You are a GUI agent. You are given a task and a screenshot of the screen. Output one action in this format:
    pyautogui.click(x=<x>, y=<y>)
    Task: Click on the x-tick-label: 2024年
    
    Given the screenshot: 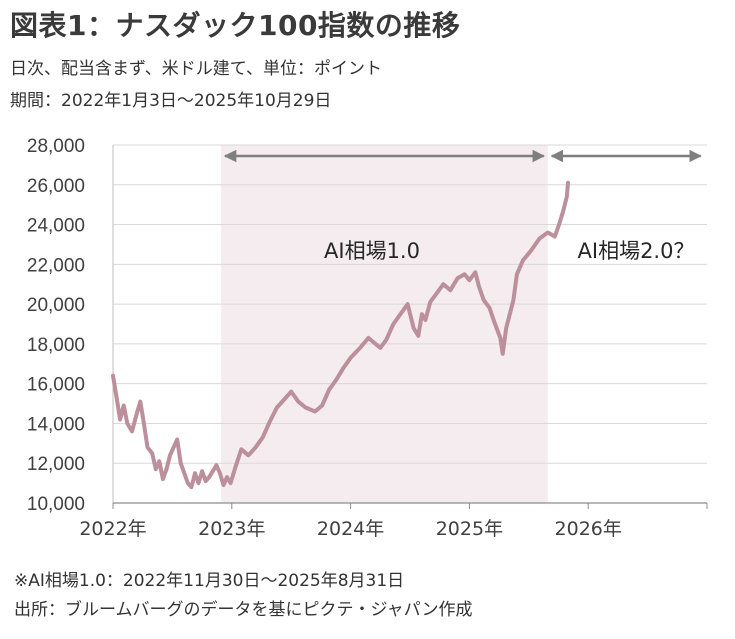 What is the action you would take?
    pyautogui.click(x=350, y=529)
    